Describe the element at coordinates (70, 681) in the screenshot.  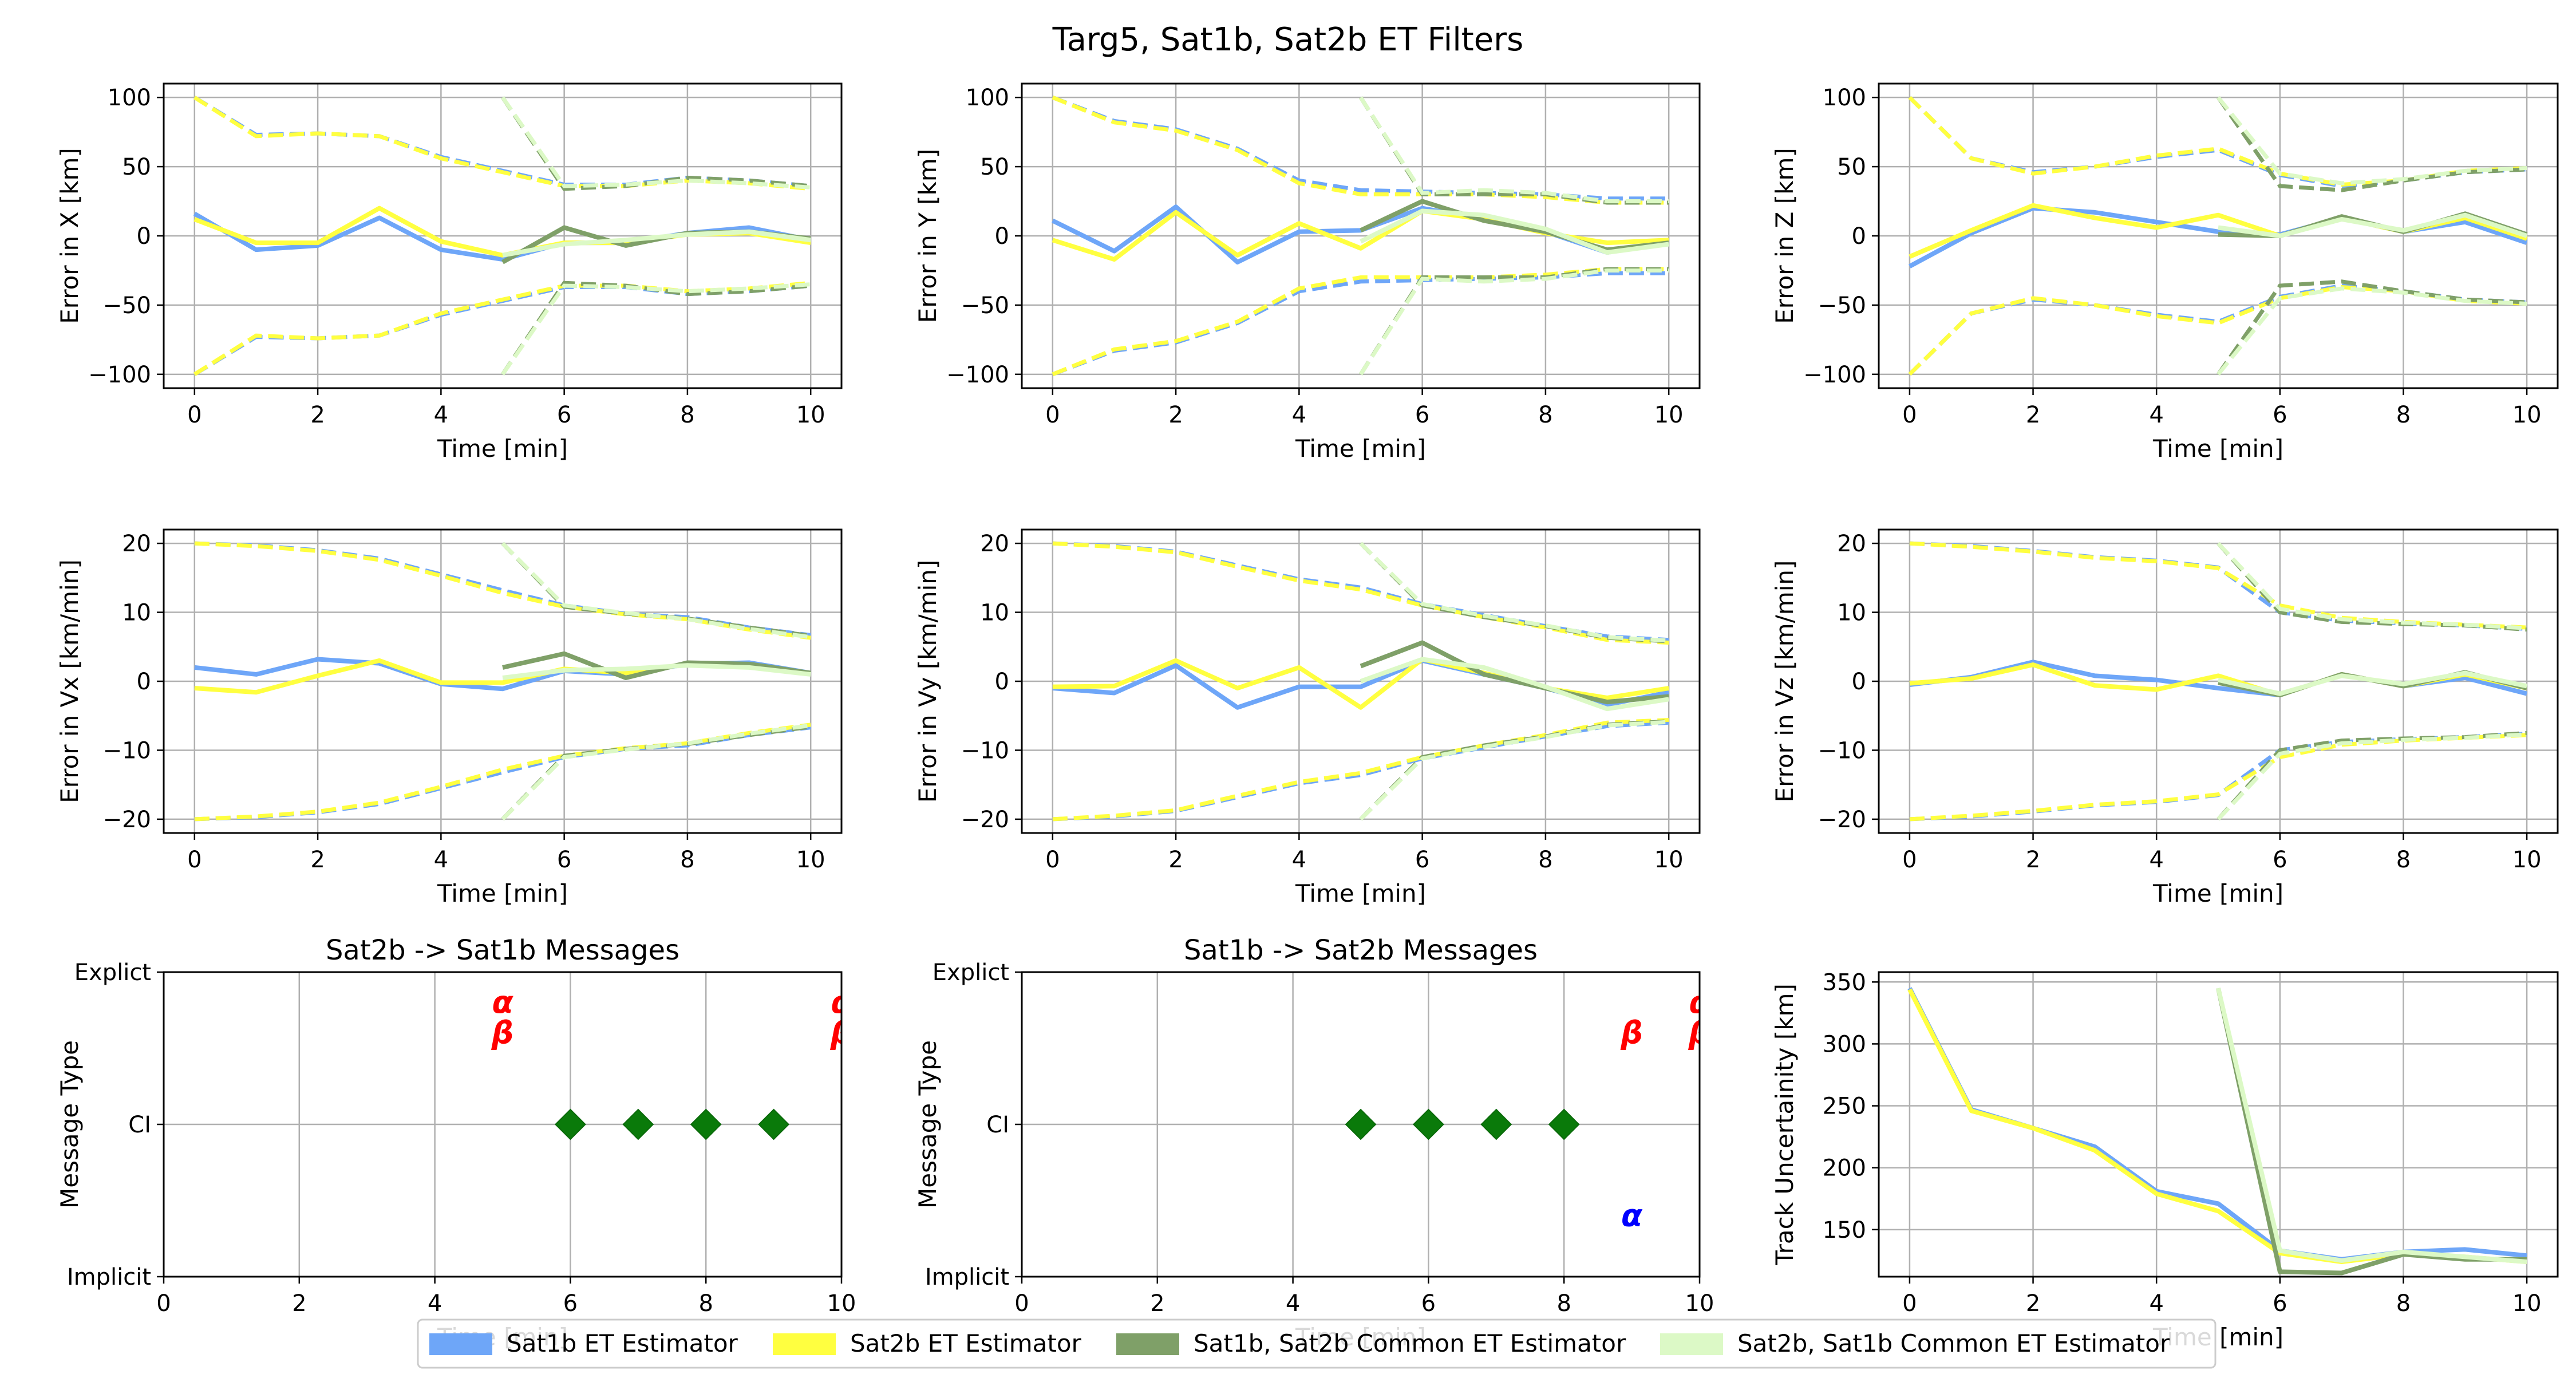
I see `y-axis-label: Error in Vx [km/min]` at that location.